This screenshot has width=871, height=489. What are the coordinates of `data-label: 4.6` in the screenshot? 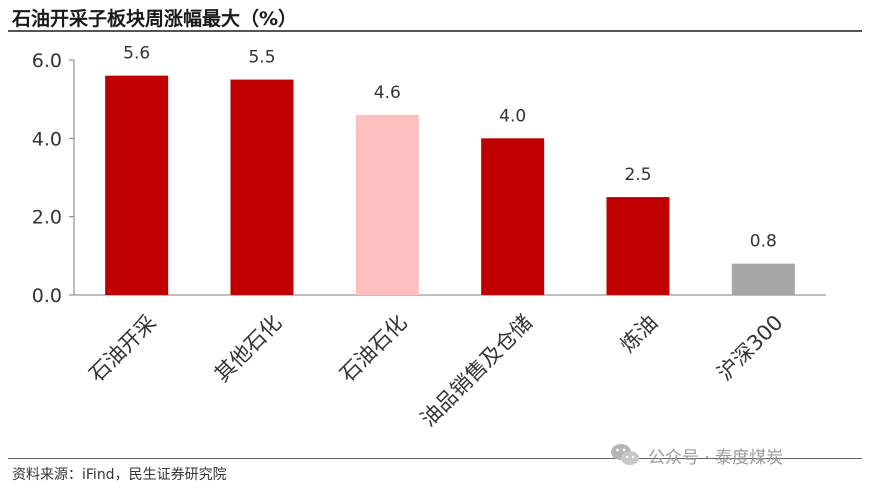 It's located at (387, 93).